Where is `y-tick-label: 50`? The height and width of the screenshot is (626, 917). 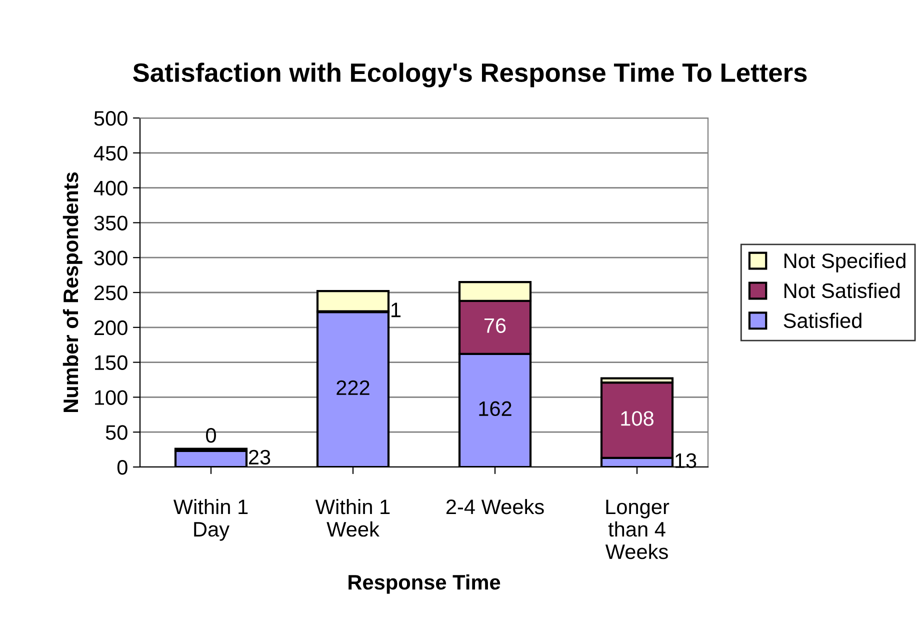 y-tick-label: 50 is located at coordinates (117, 432).